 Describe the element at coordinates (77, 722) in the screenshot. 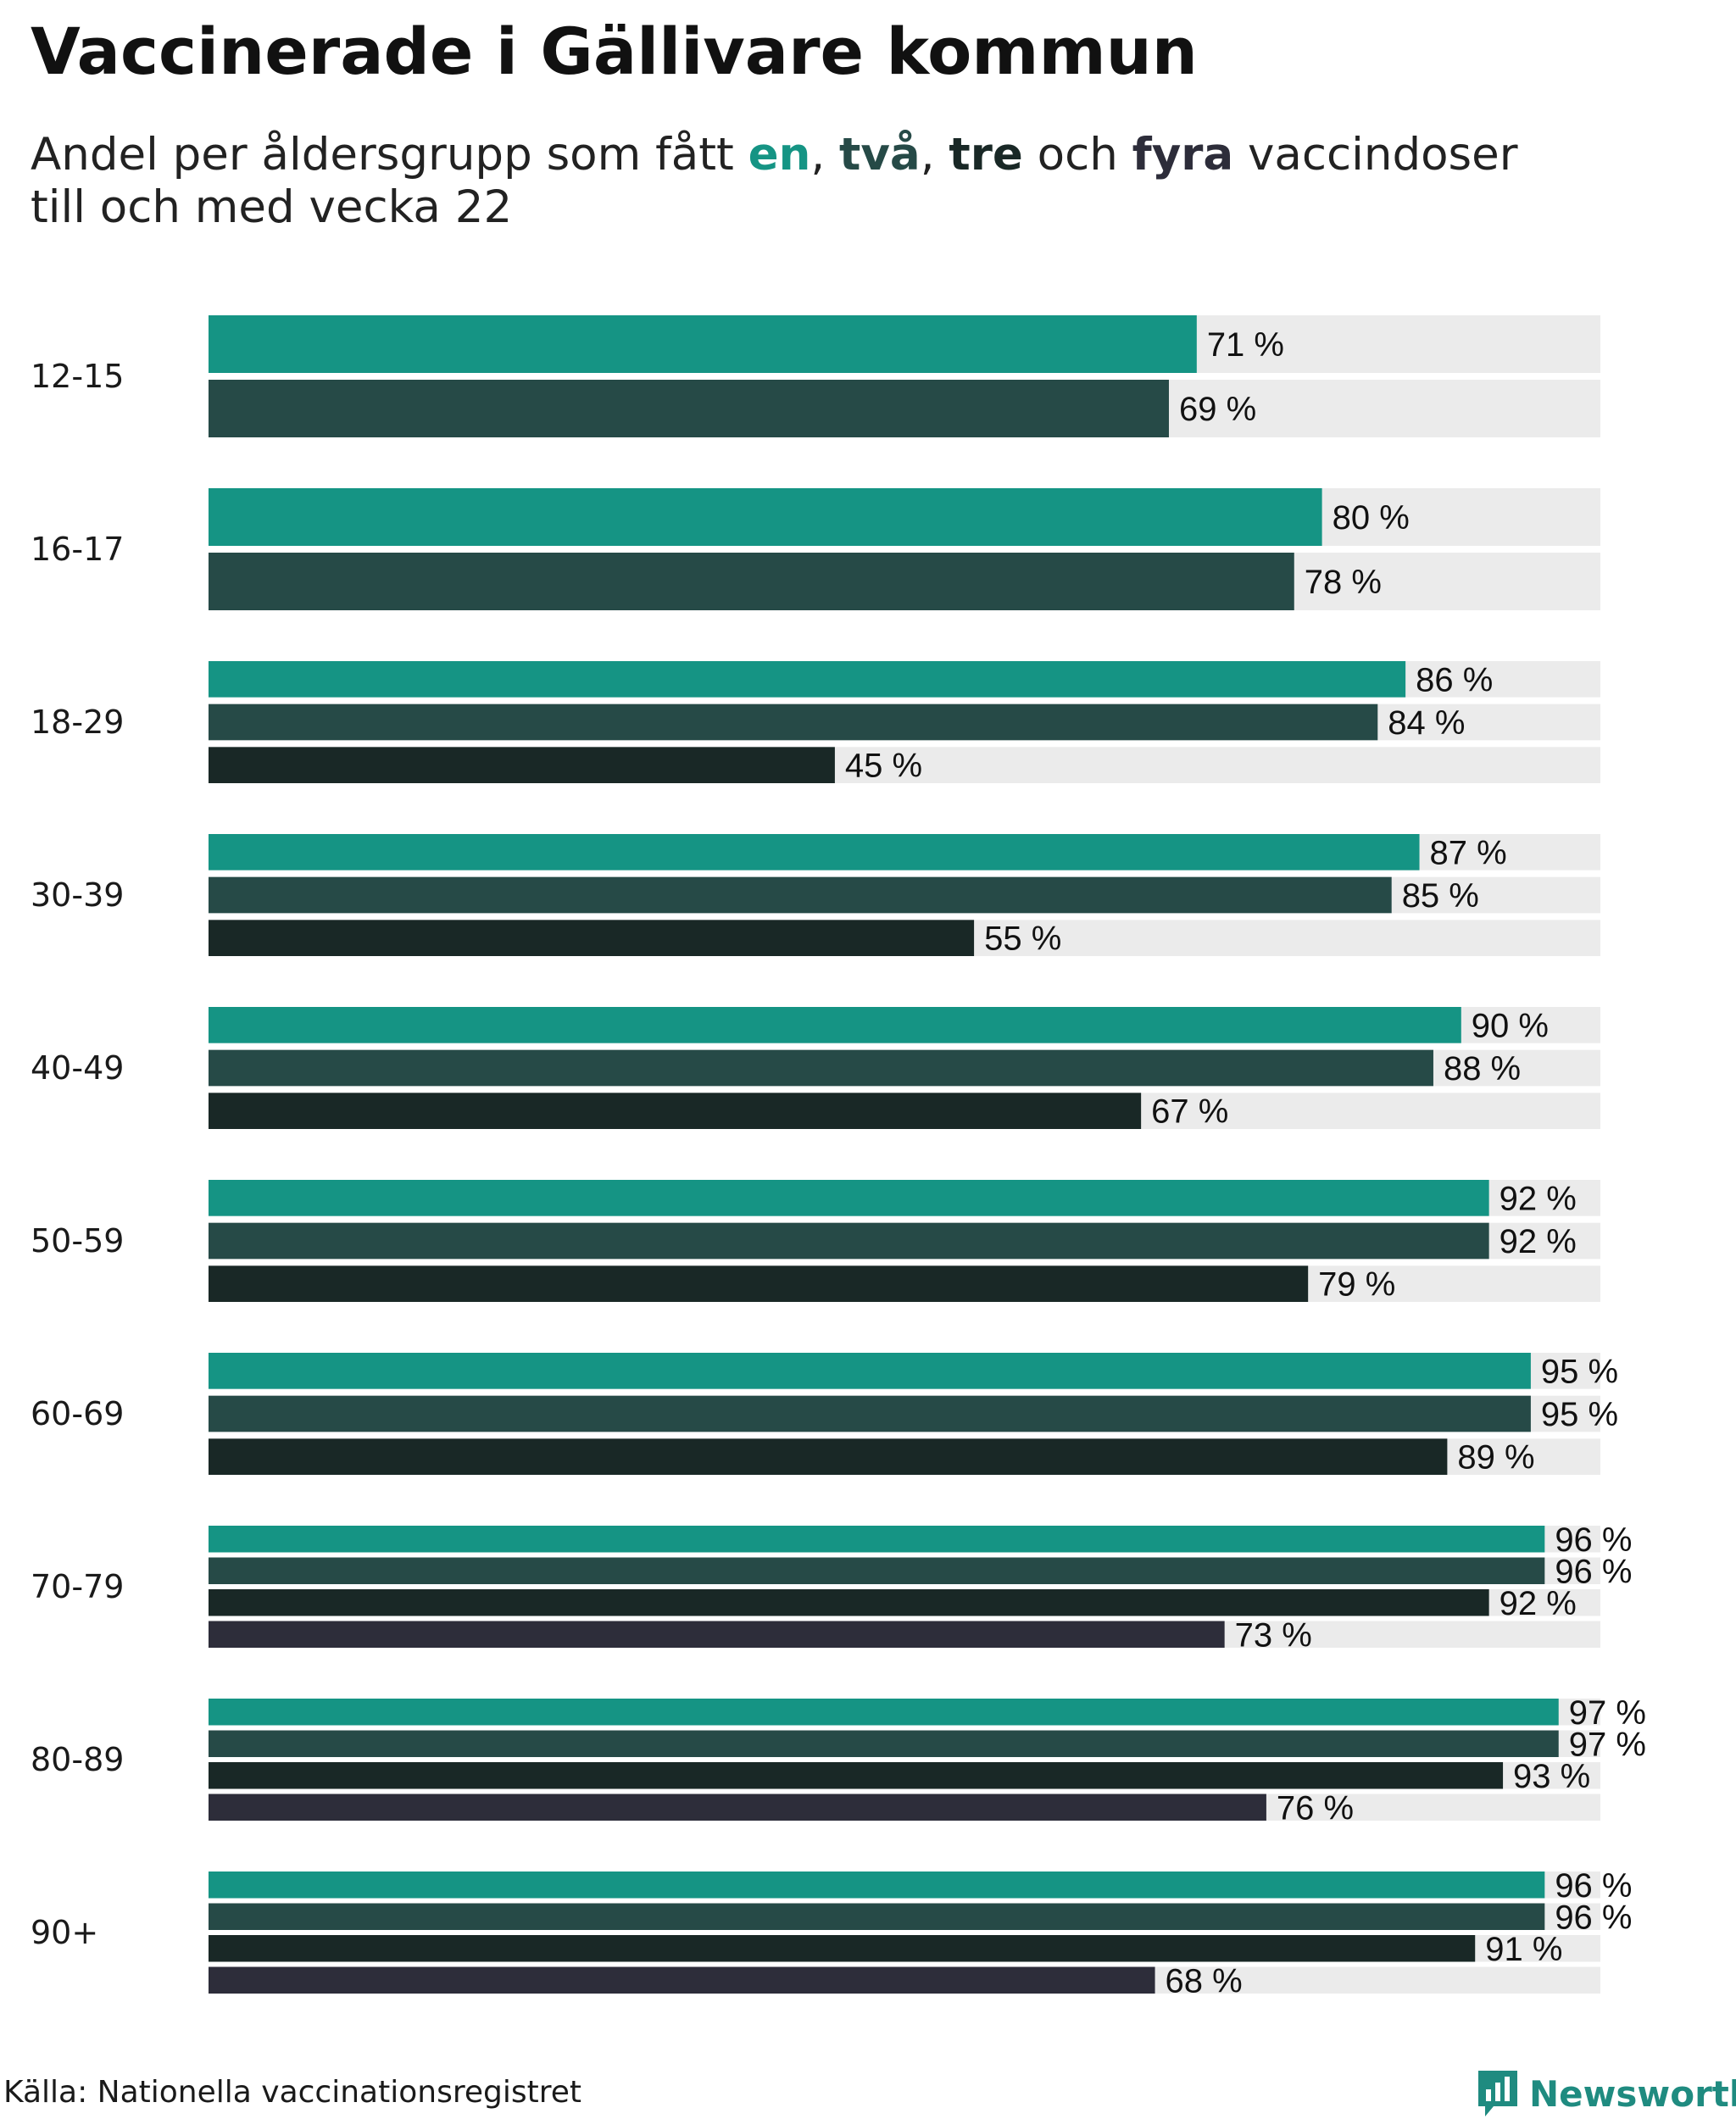

I see `category-label: 18-29` at that location.